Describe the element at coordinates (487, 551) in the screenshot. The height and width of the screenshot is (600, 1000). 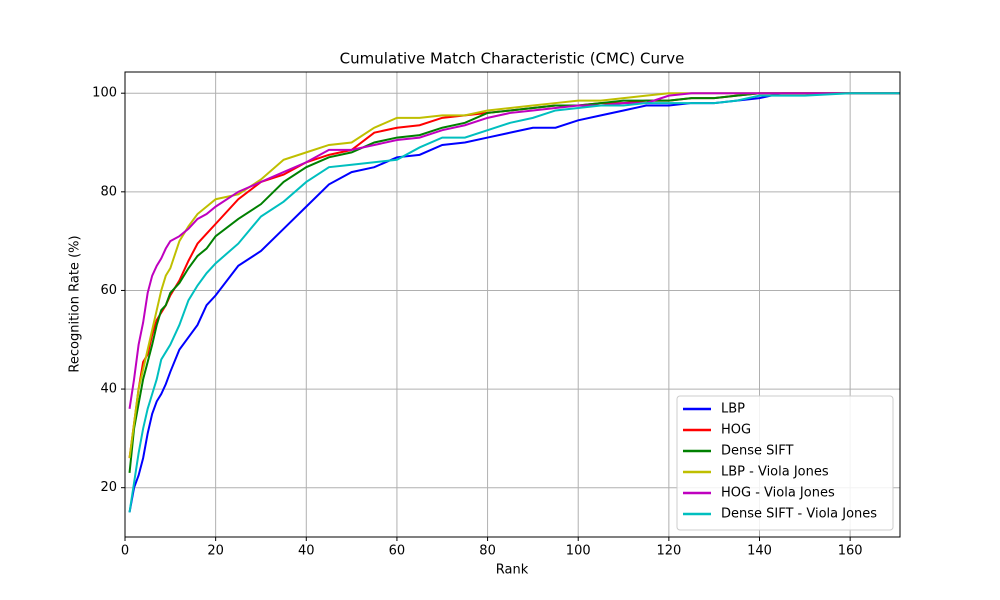
I see `x-tick-label: 80` at that location.